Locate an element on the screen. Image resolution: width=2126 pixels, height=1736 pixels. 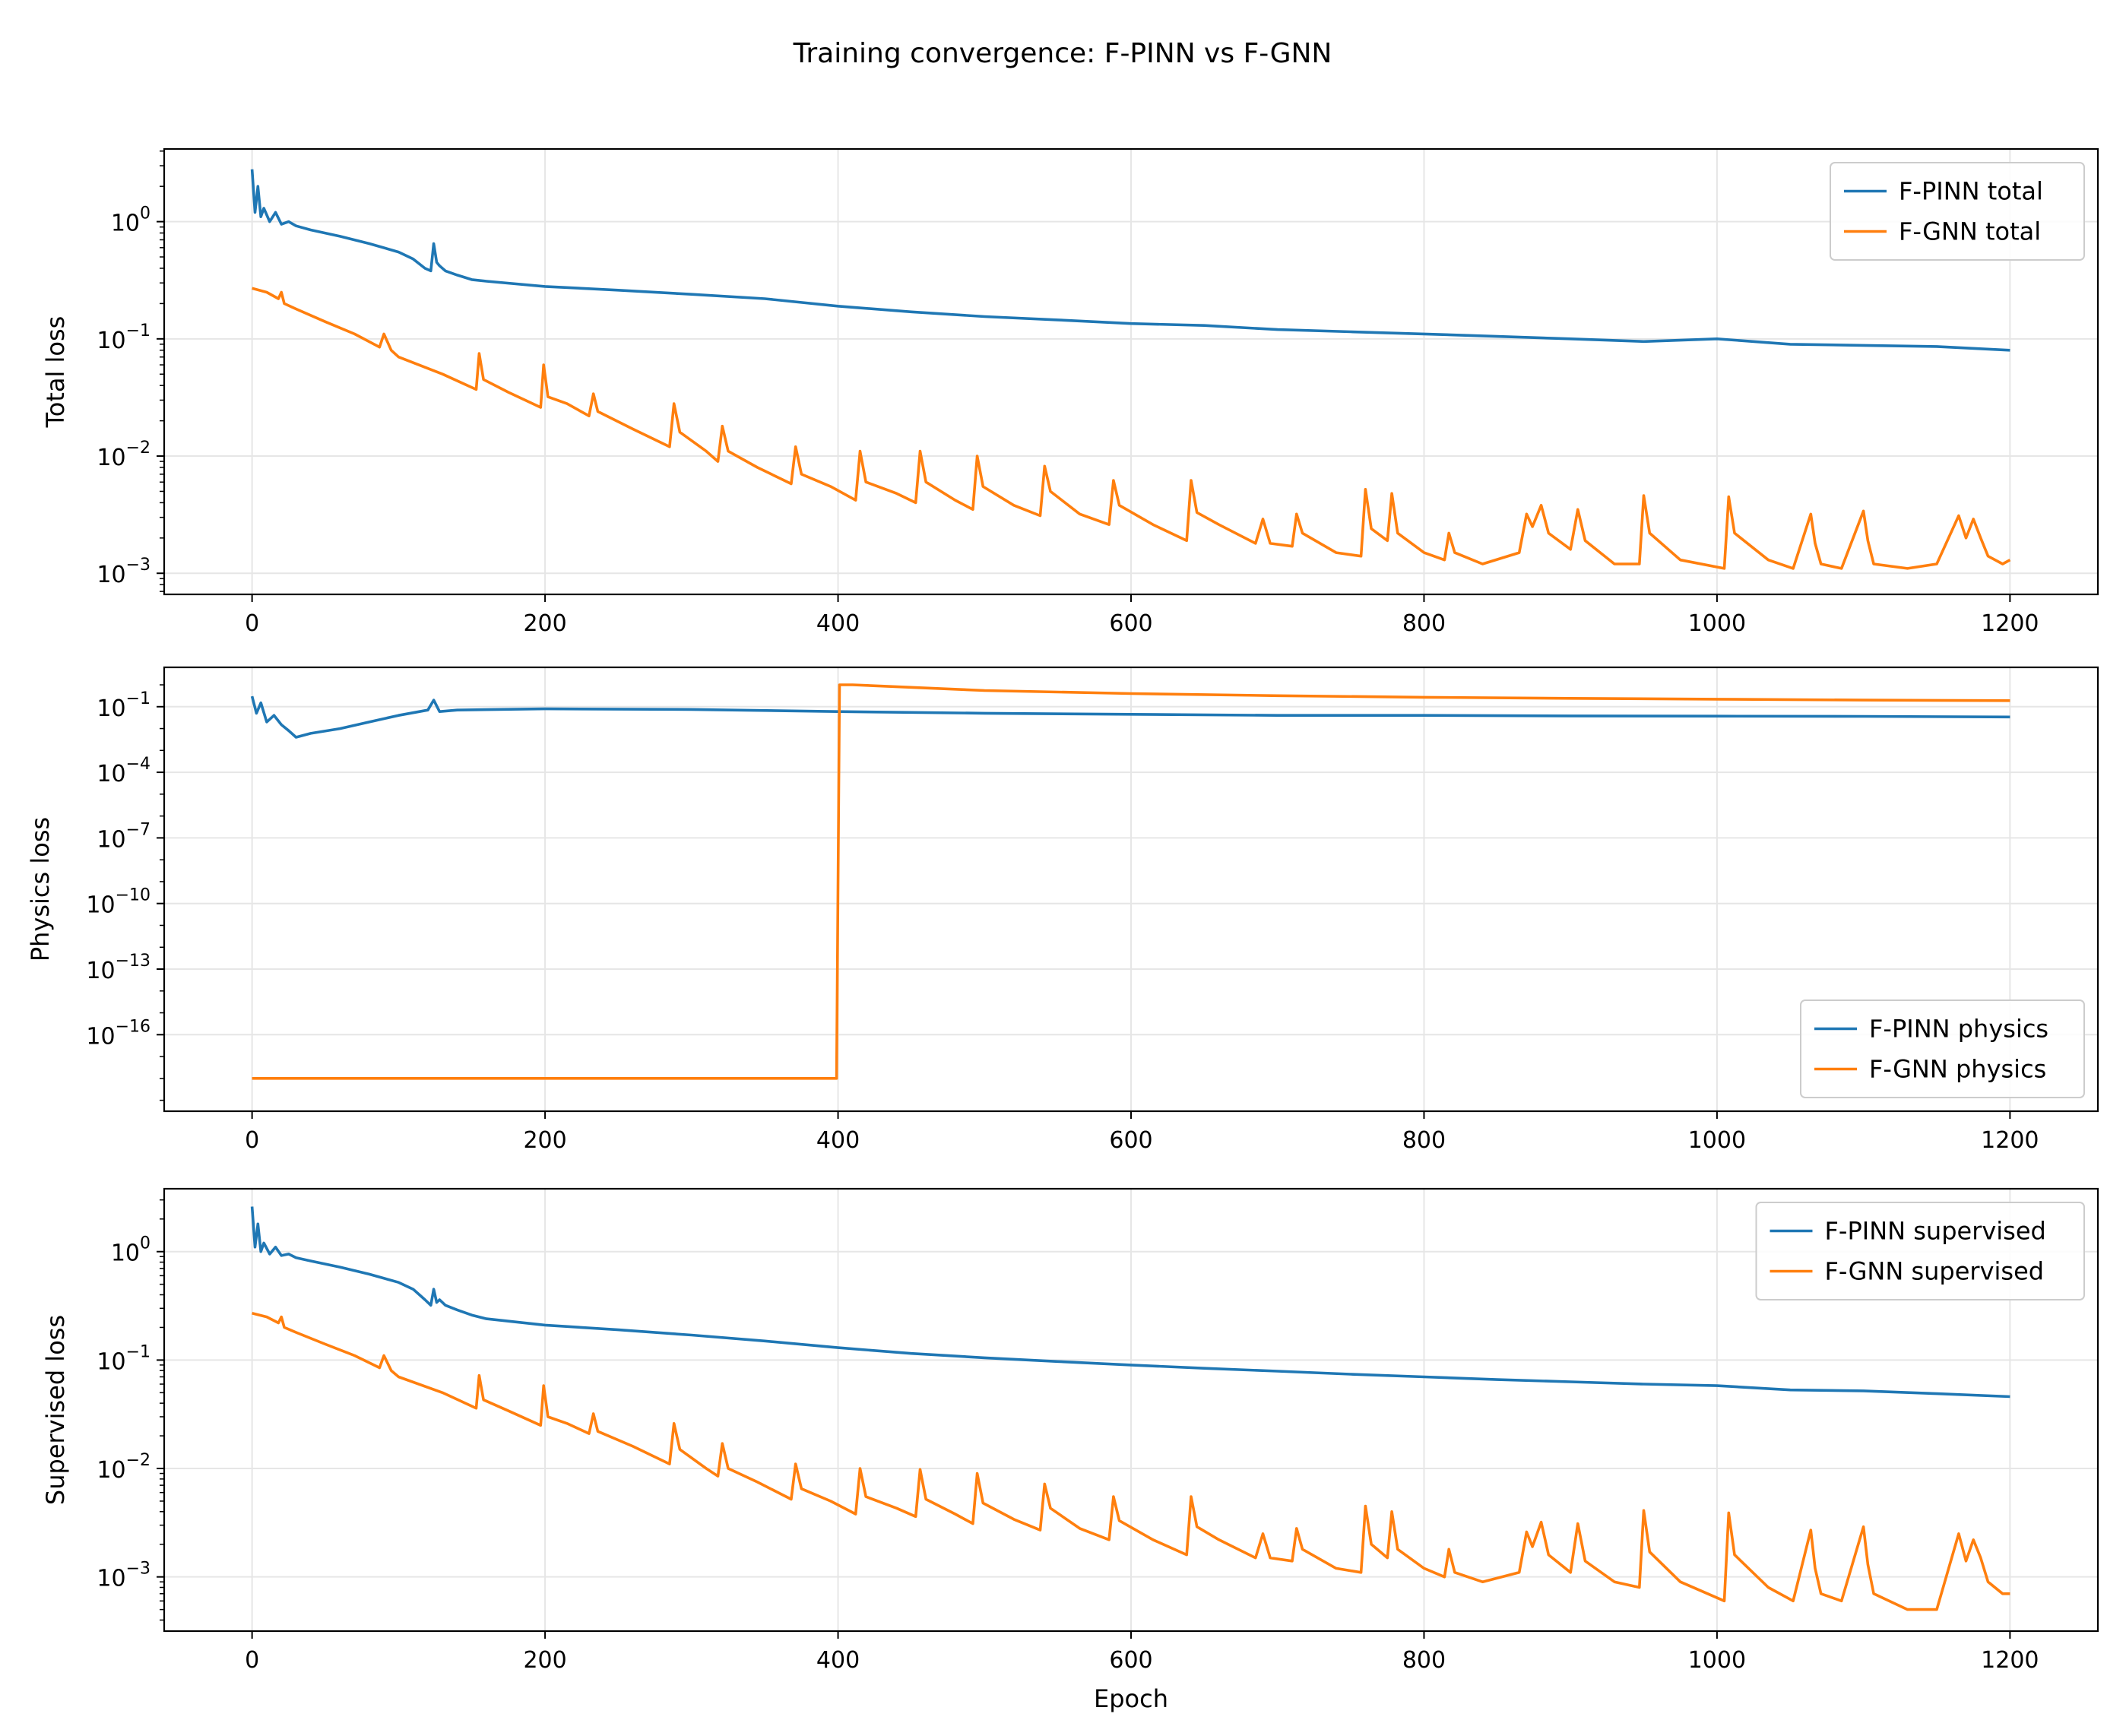
series-line-f-gnn-total is located at coordinates (1131, 428).